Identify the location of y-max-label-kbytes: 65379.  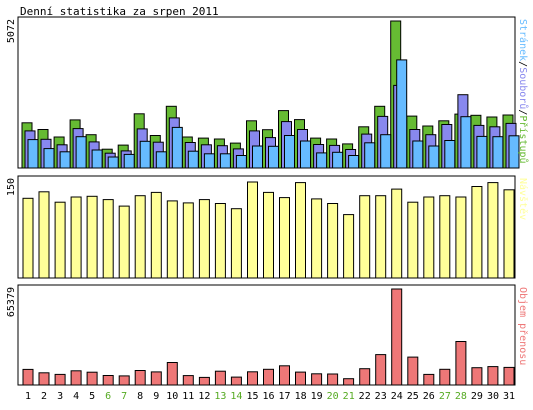
(11, 302).